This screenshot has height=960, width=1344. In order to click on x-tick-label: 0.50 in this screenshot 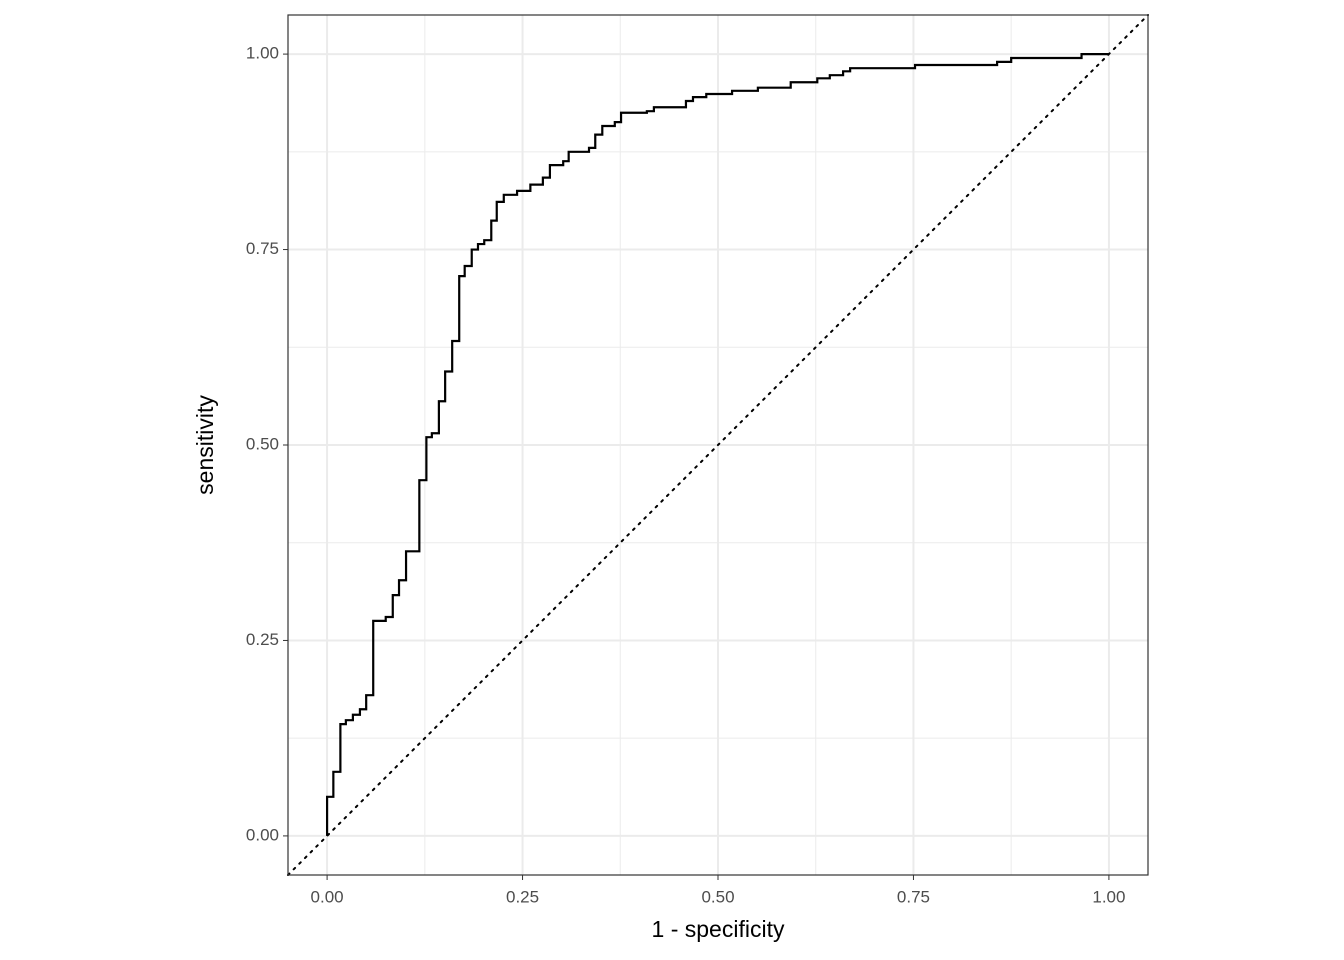, I will do `click(717, 896)`.